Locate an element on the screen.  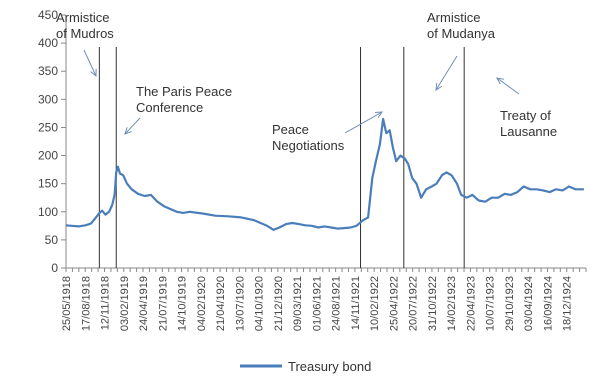
x-tick-label: 18/12/1924 is located at coordinates (568, 303).